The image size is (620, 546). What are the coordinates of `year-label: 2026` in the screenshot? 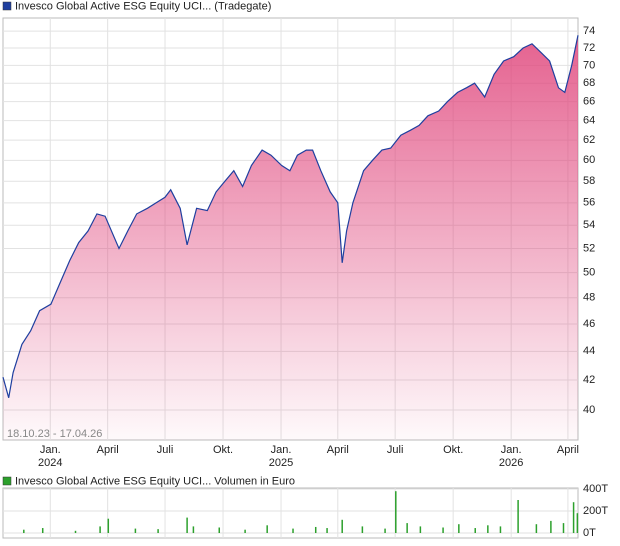 It's located at (511, 463).